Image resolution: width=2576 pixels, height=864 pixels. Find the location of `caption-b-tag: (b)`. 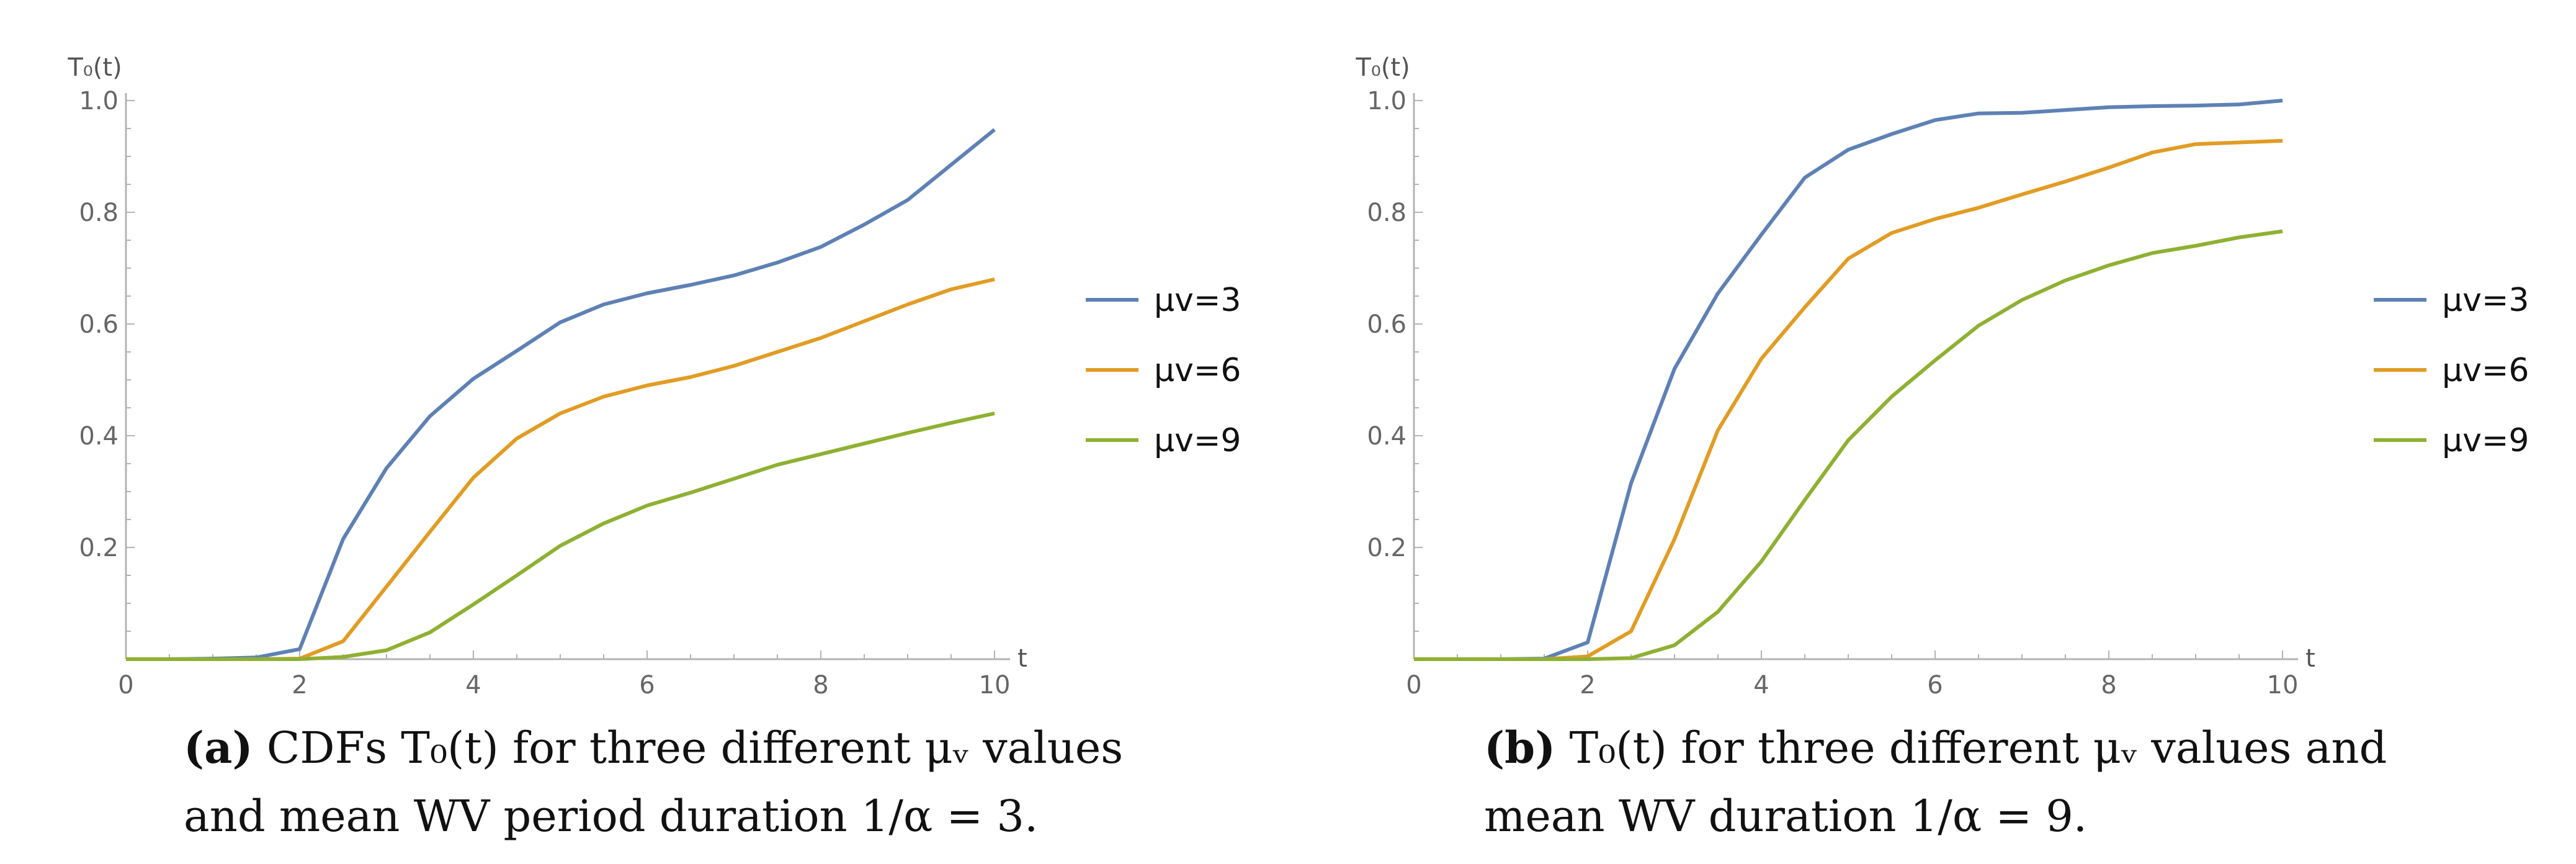

caption-b-tag: (b) is located at coordinates (1520, 748).